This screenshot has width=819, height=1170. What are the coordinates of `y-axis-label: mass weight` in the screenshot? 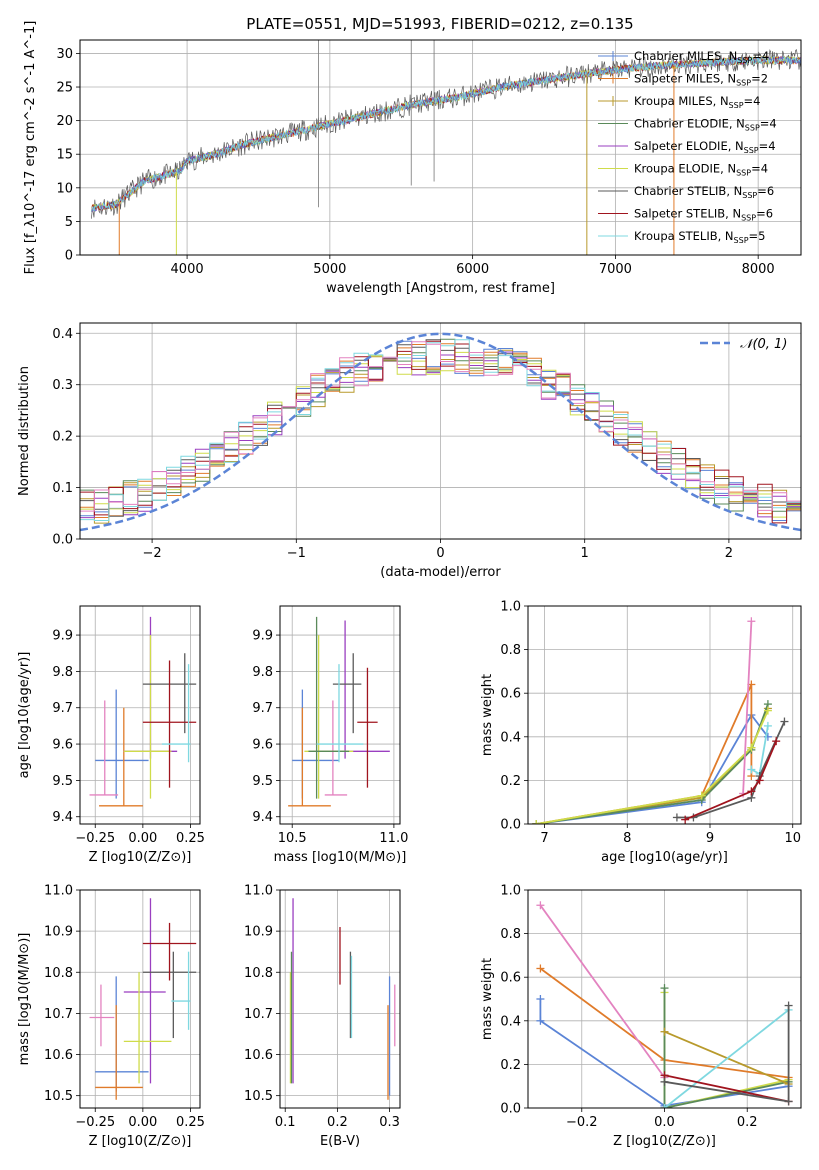 It's located at (487, 999).